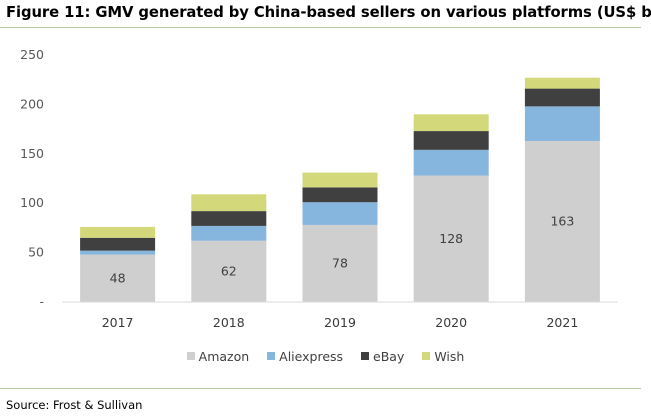 The width and height of the screenshot is (651, 417). What do you see at coordinates (426, 356) in the screenshot?
I see `legend-swatch-wish` at bounding box center [426, 356].